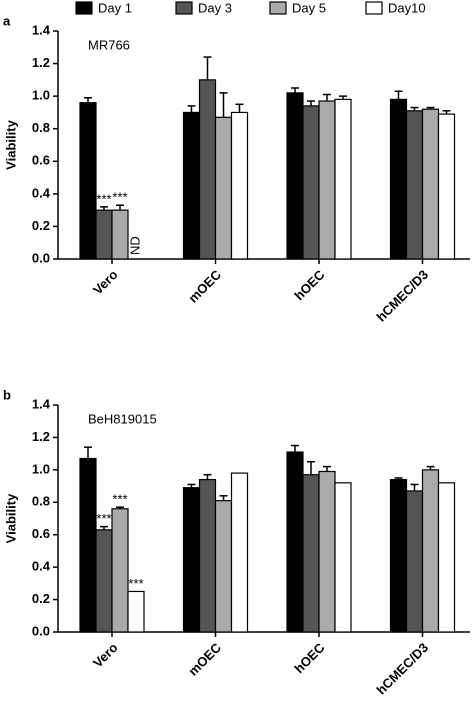 The width and height of the screenshot is (474, 706). What do you see at coordinates (7, 20) in the screenshot?
I see `panel-label: a` at bounding box center [7, 20].